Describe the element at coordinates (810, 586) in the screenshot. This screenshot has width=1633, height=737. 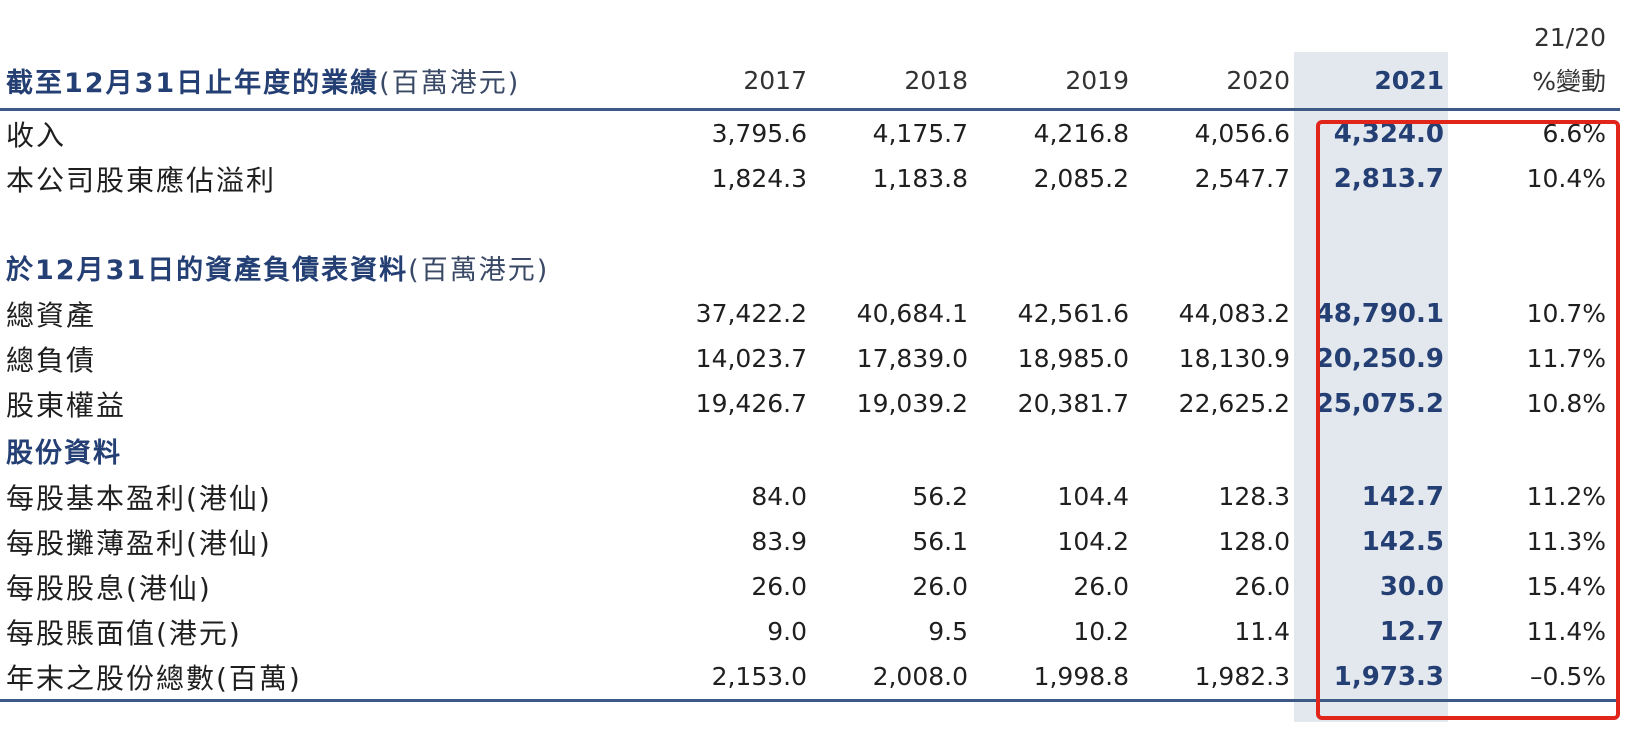
I see `table-row: 每股股息(港仙) 26.0 26.0 26.0 26.0 30.0 15.4%` at that location.